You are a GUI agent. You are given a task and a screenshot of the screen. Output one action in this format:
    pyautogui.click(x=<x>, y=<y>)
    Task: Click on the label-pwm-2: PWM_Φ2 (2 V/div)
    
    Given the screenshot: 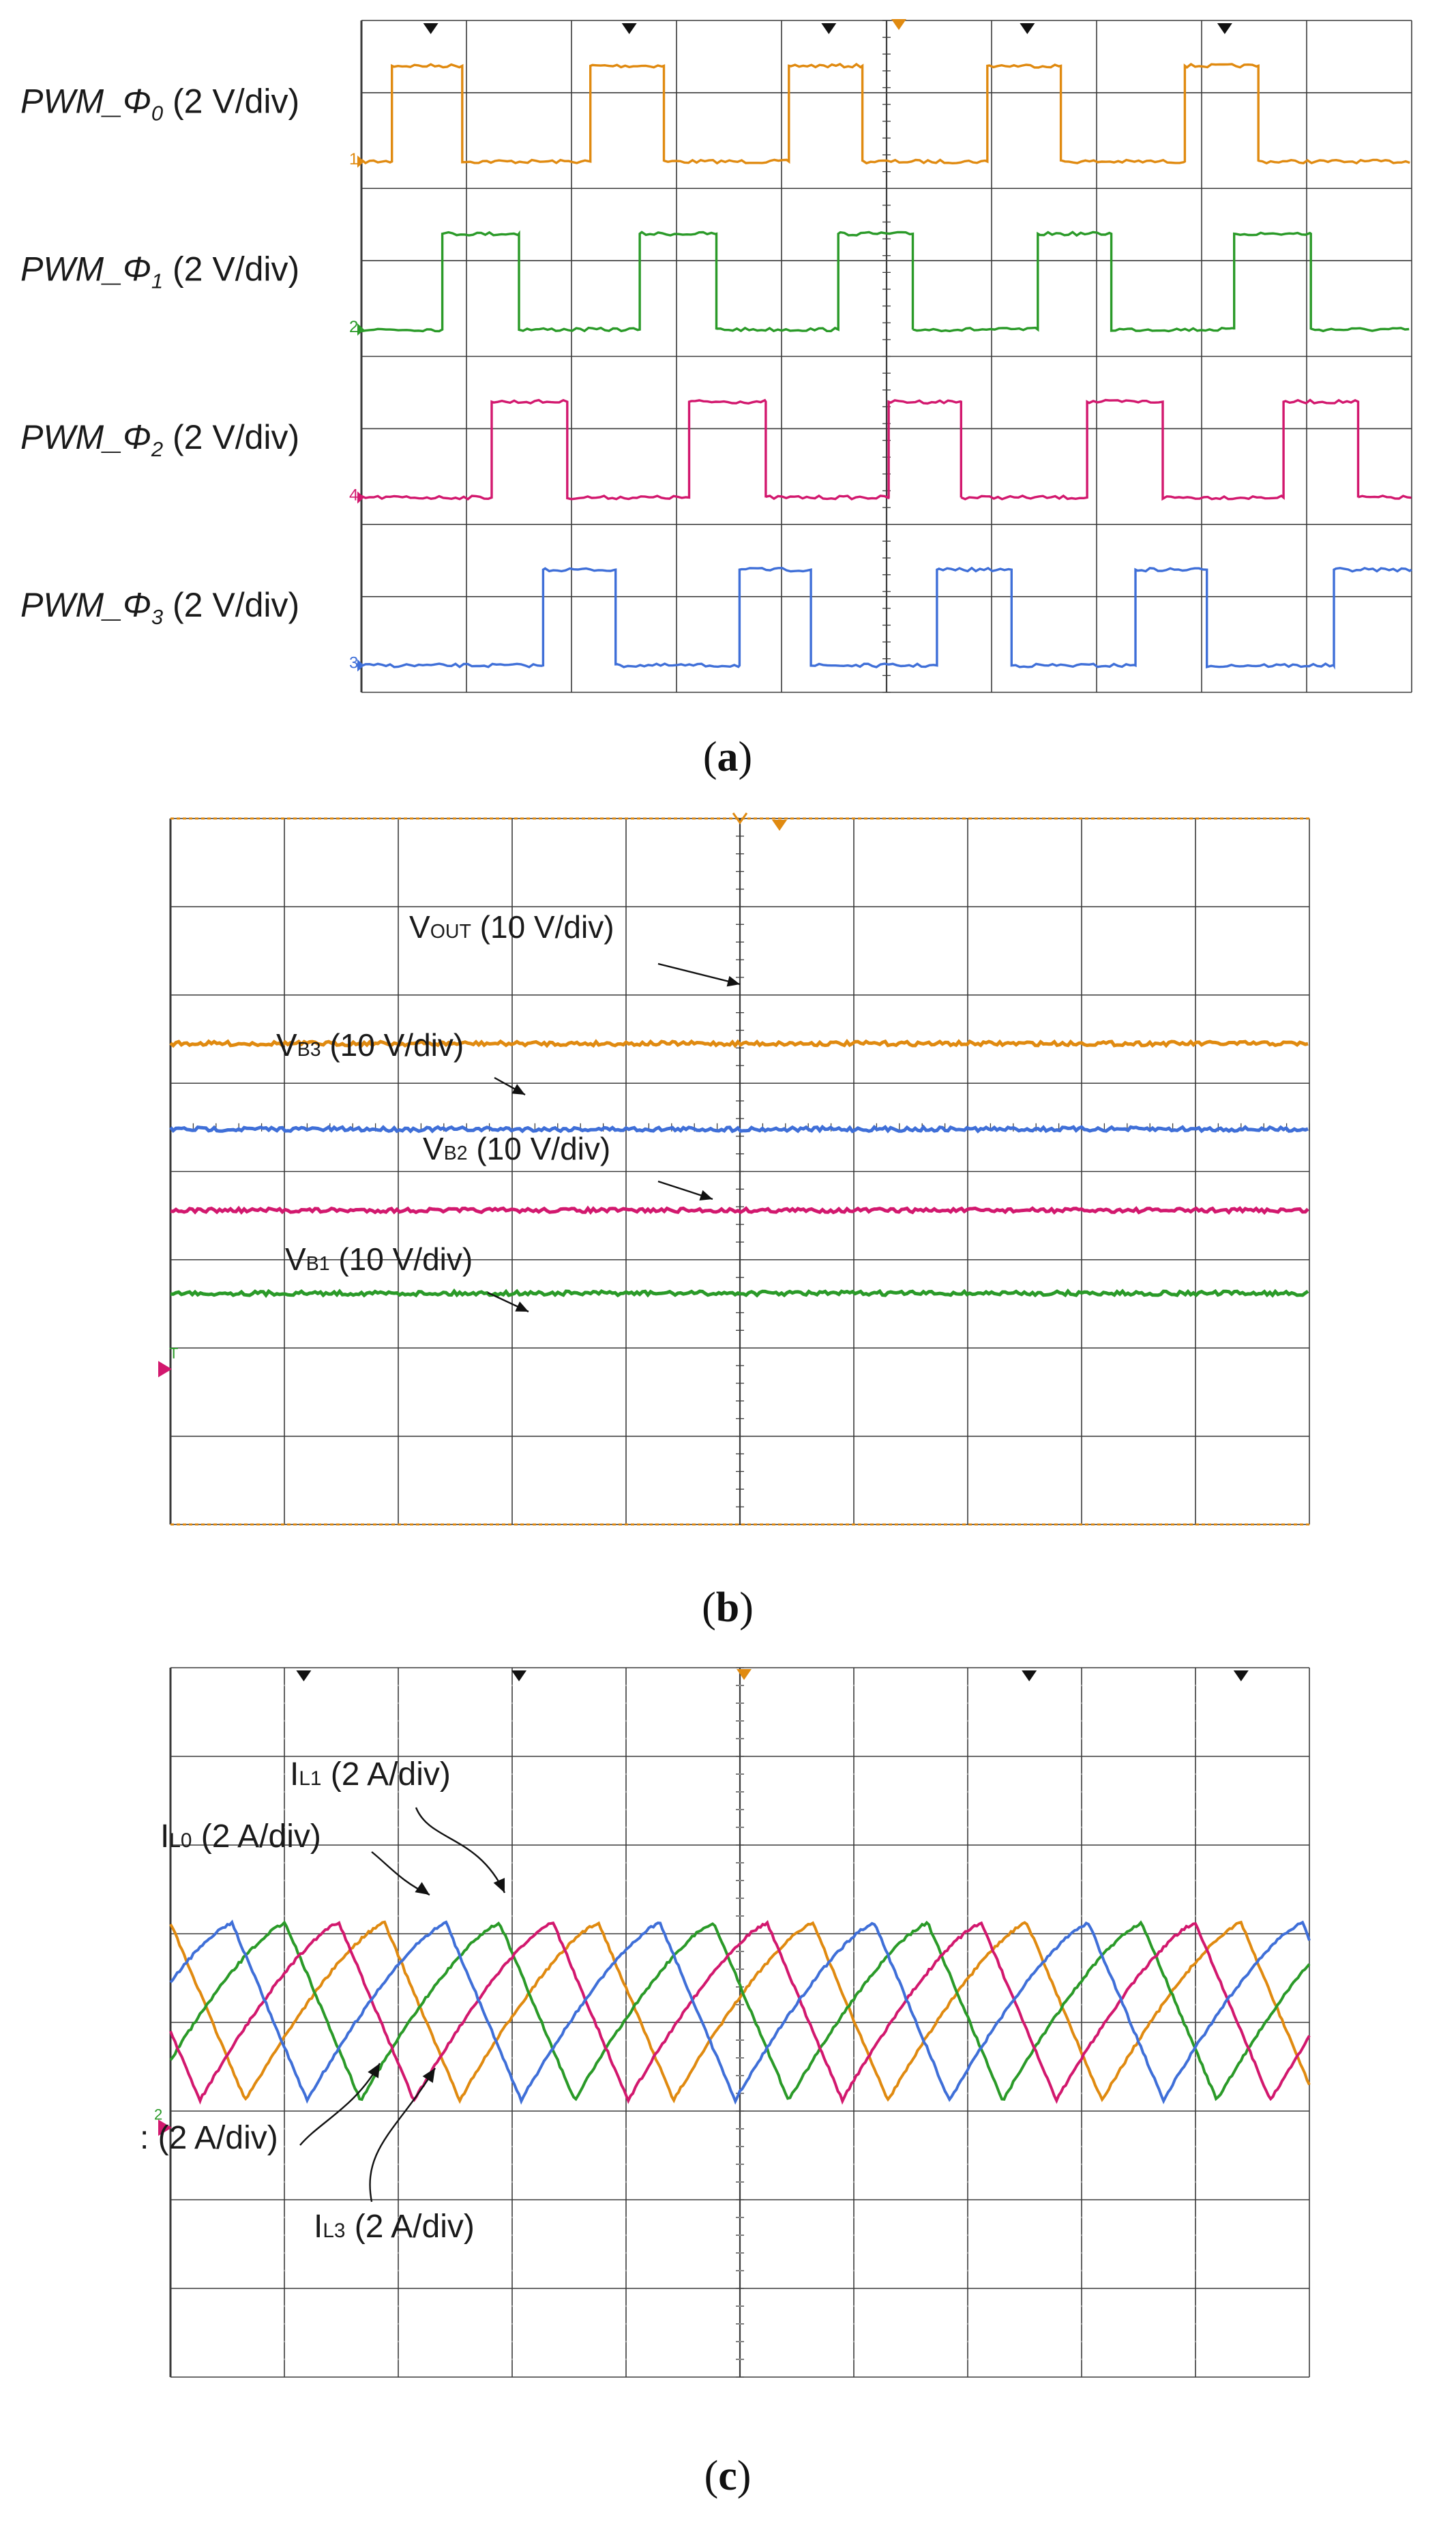 What is the action you would take?
    pyautogui.click(x=159, y=440)
    